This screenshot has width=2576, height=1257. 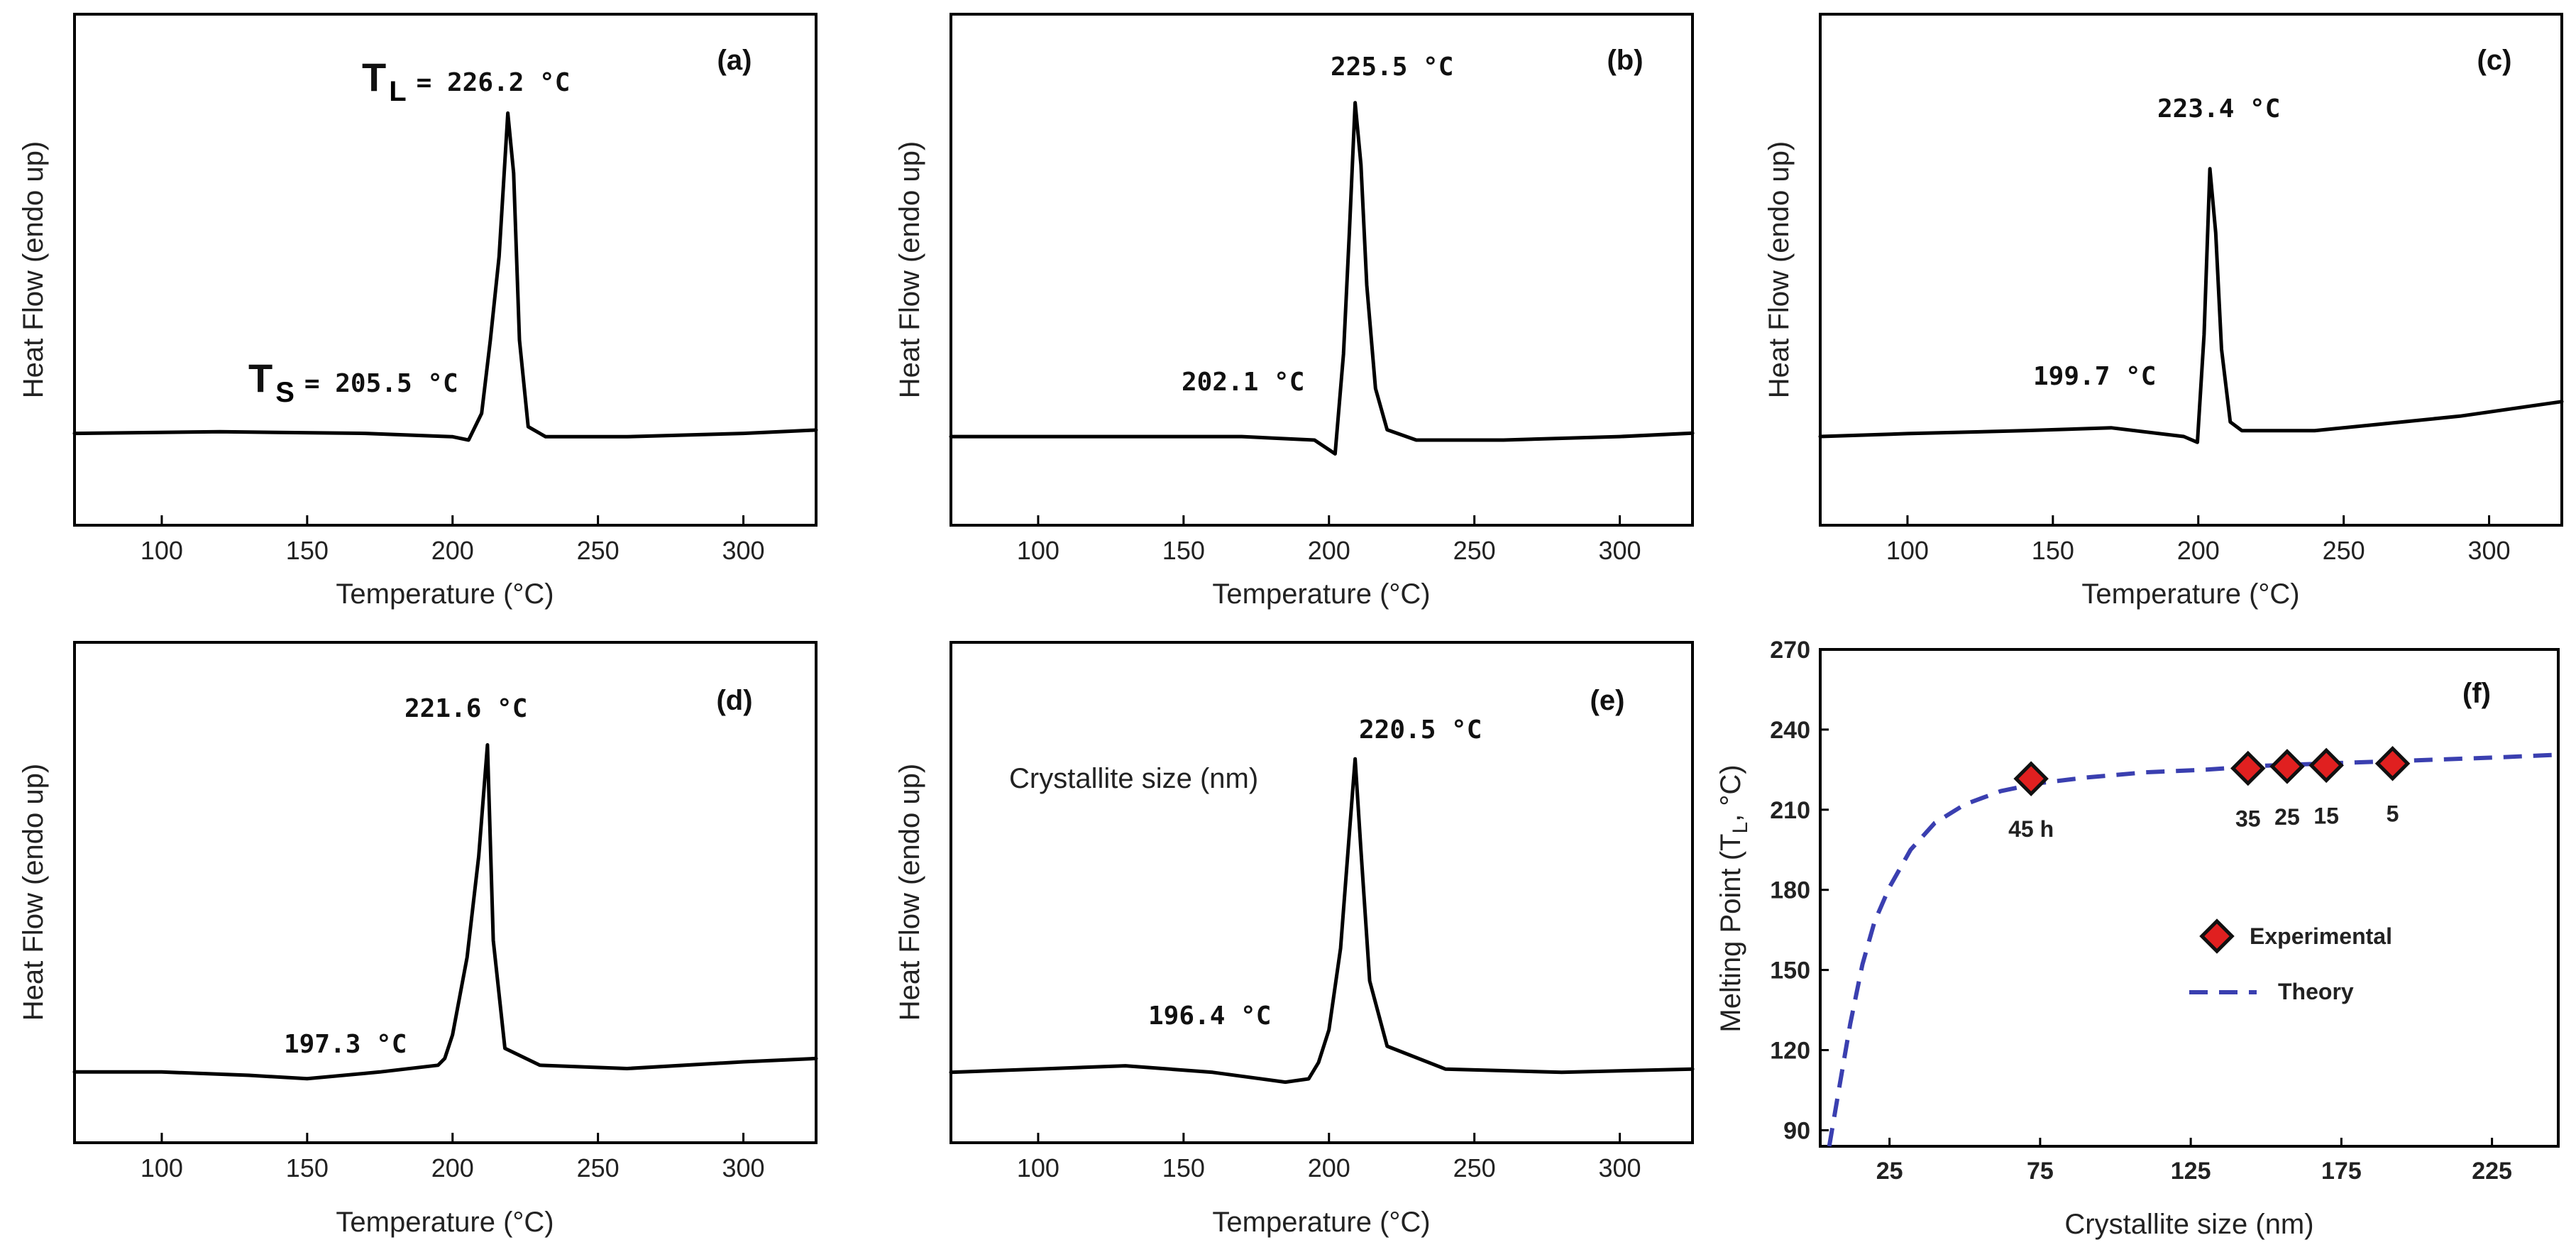 What do you see at coordinates (2218, 108) in the screenshot?
I see `peak-temp-label: 223.4 °C` at bounding box center [2218, 108].